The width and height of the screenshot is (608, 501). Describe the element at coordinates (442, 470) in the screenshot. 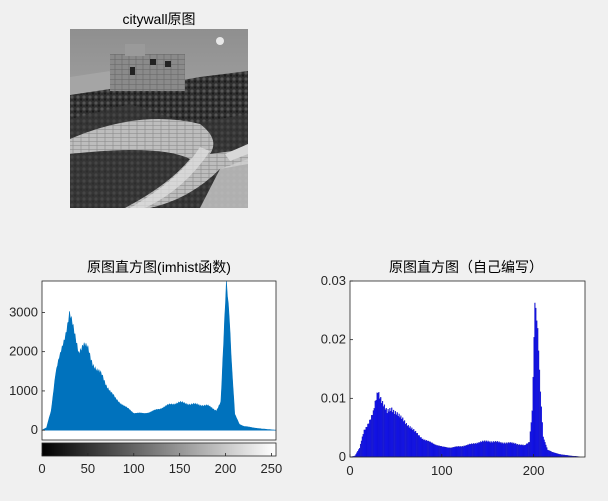

I see `custom-xtick-label: 100` at that location.